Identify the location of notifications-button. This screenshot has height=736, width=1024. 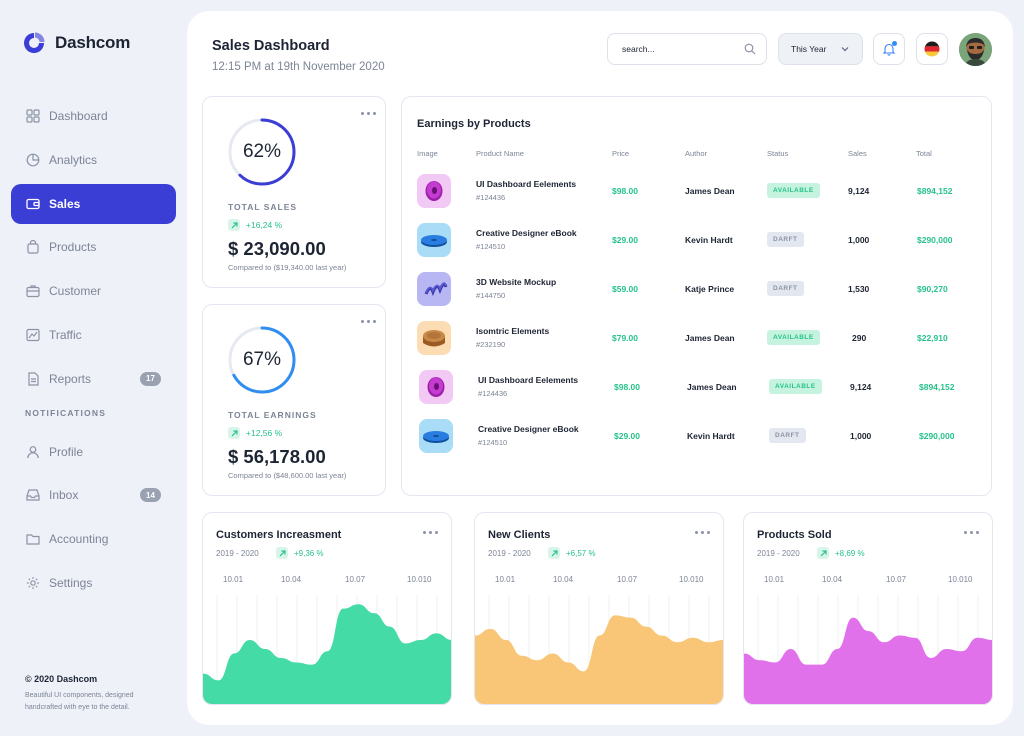
(889, 49).